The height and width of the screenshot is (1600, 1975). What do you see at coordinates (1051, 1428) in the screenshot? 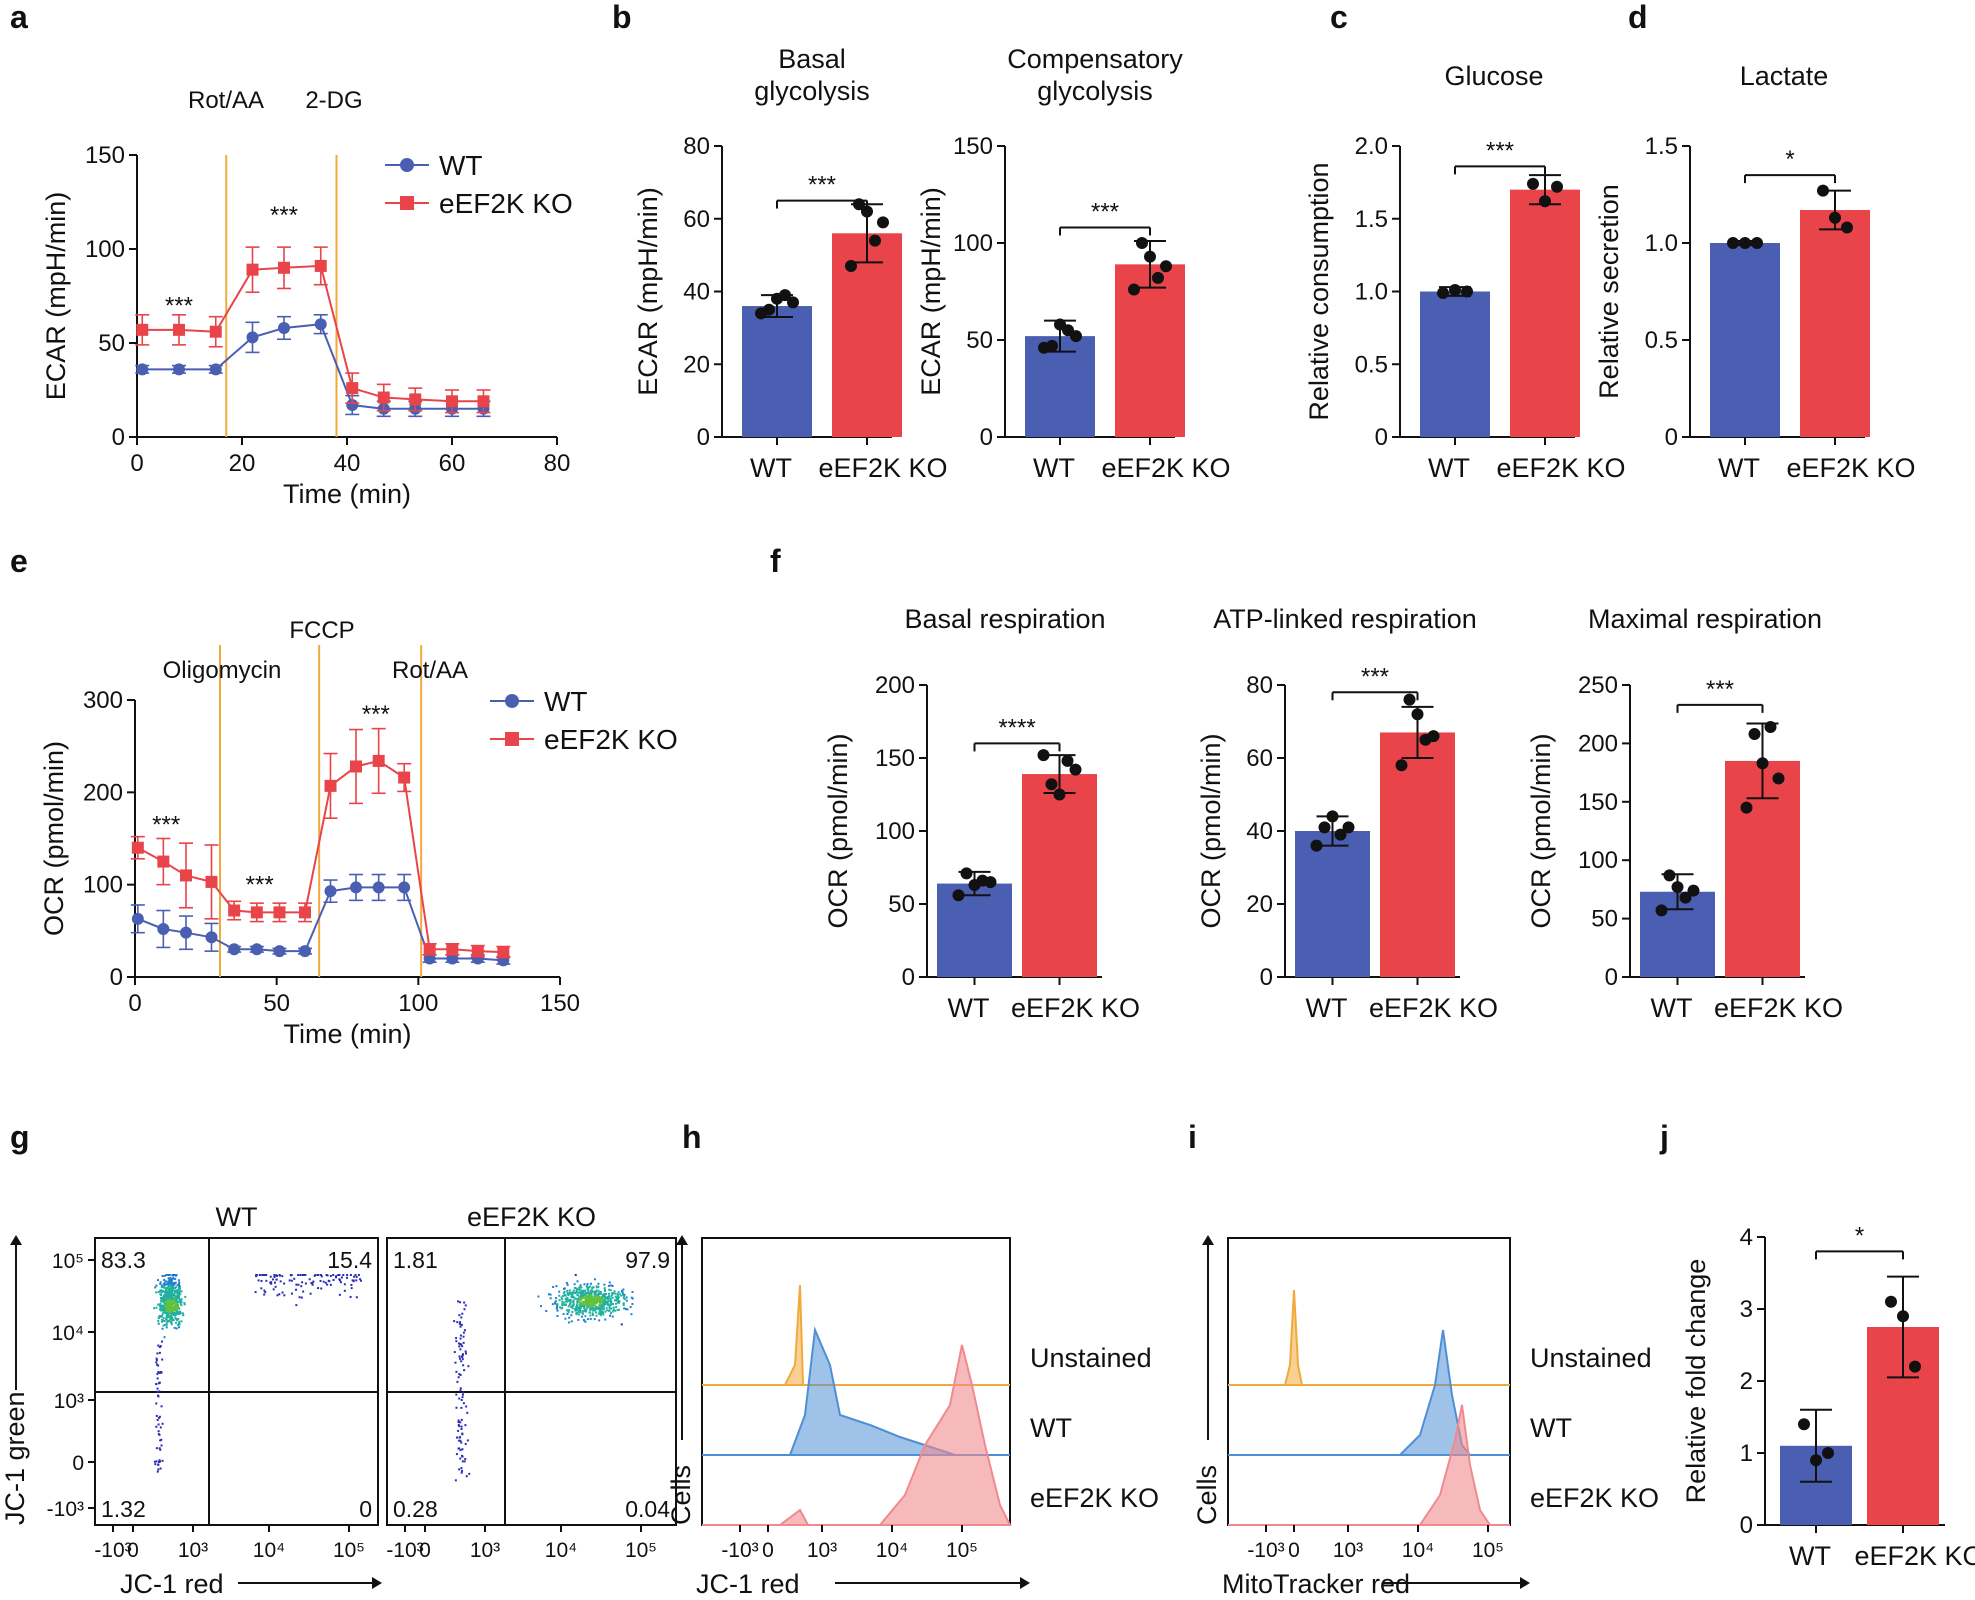
I see `h-track-label: WT` at bounding box center [1051, 1428].